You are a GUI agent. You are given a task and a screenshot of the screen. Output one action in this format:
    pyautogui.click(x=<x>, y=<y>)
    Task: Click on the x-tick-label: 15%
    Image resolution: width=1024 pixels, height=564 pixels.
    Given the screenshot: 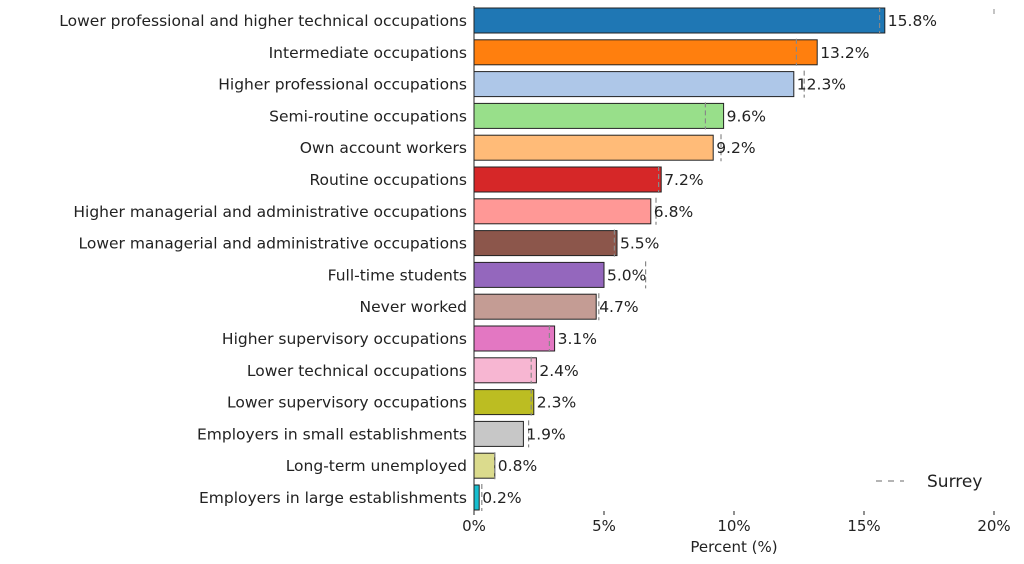 What is the action you would take?
    pyautogui.click(x=863, y=526)
    